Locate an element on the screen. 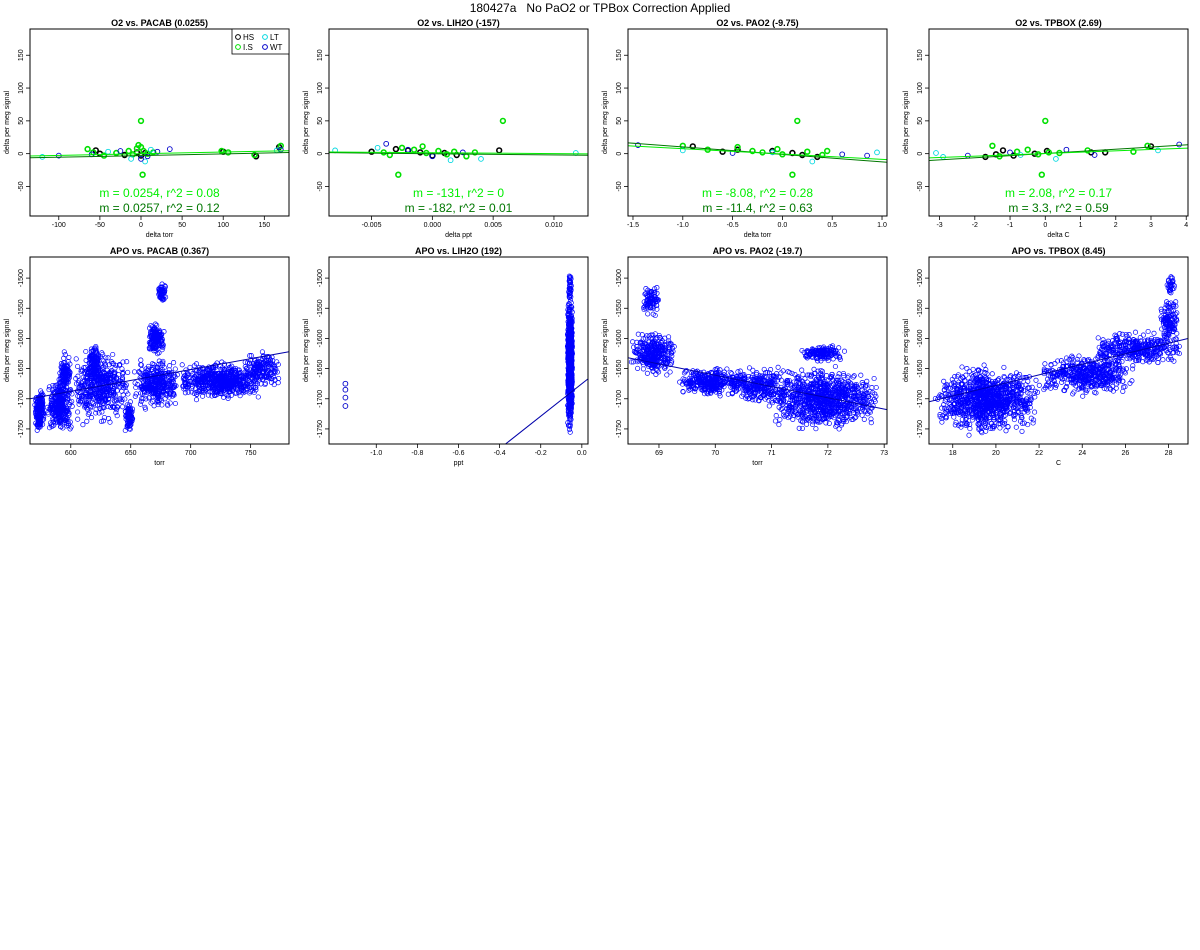  x-tick-label: 0.000 is located at coordinates (433, 225).